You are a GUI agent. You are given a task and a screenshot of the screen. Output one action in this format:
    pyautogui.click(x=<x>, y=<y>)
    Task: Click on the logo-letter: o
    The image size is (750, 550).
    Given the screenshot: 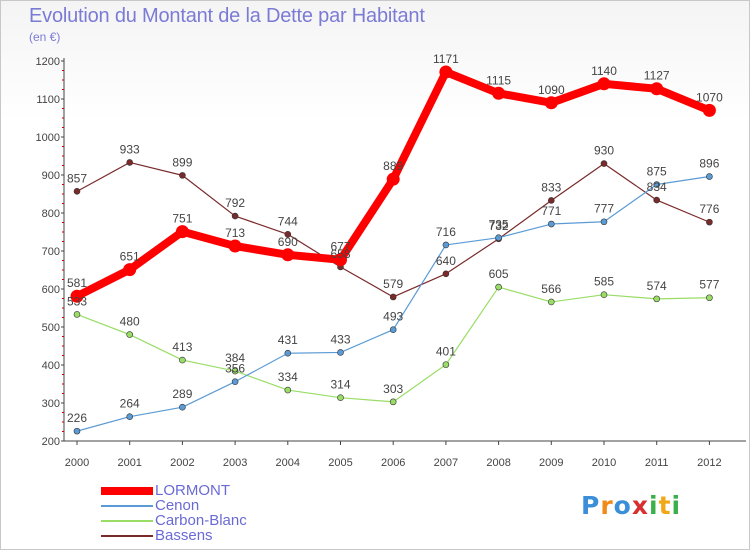 What is the action you would take?
    pyautogui.click(x=622, y=505)
    